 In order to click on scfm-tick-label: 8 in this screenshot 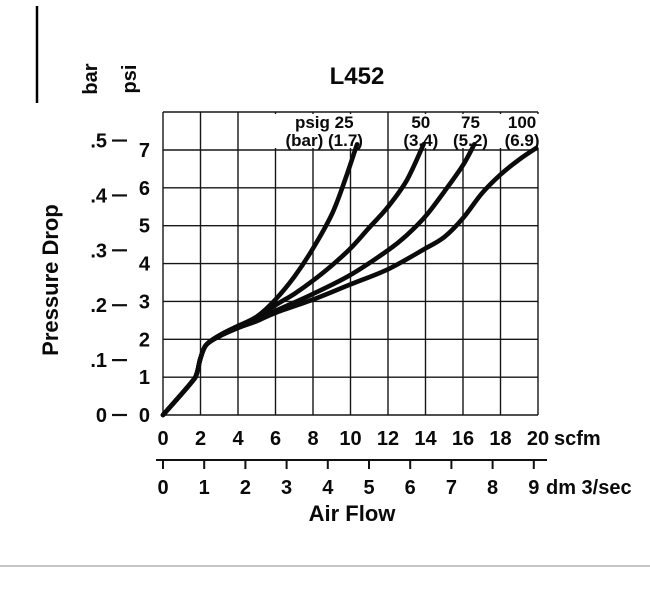, I will do `click(312, 439)`.